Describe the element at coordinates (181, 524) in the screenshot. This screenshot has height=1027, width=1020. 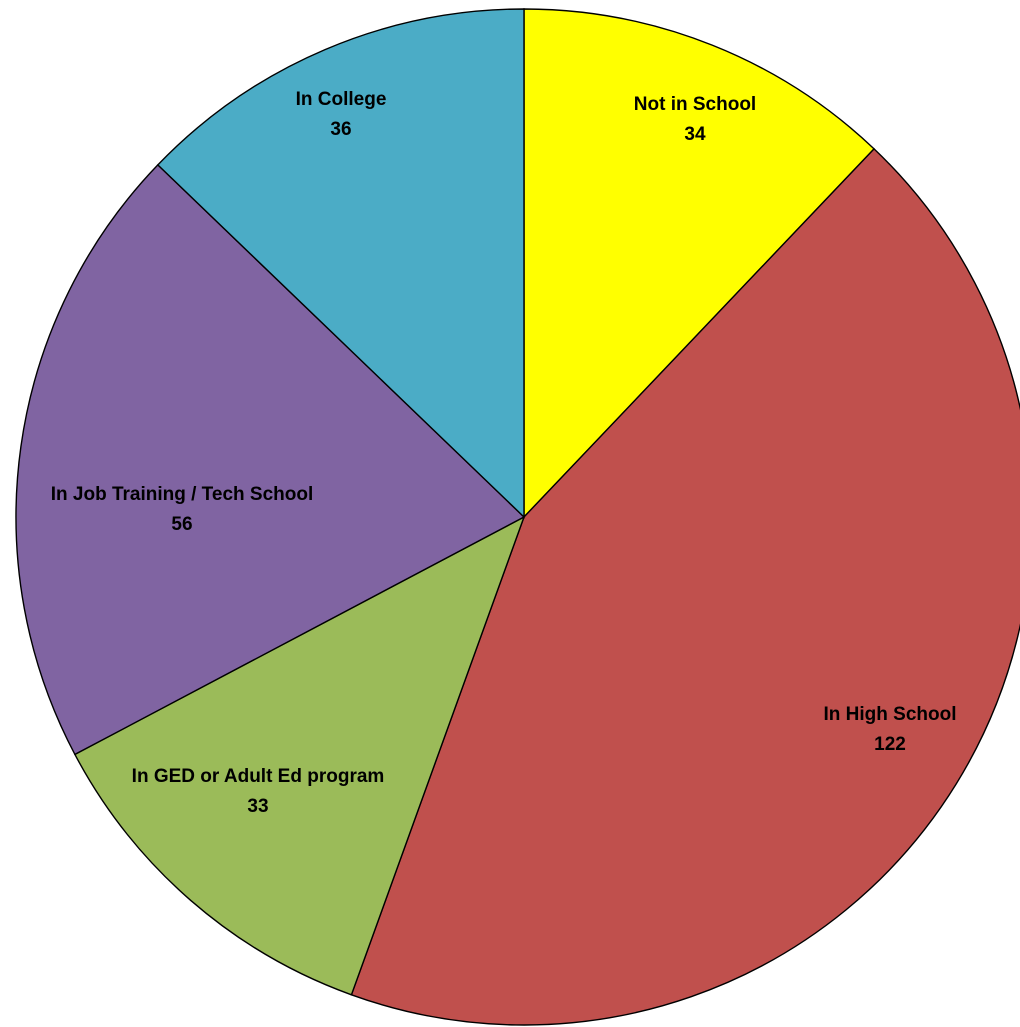
I see `slice-label-value: 56` at that location.